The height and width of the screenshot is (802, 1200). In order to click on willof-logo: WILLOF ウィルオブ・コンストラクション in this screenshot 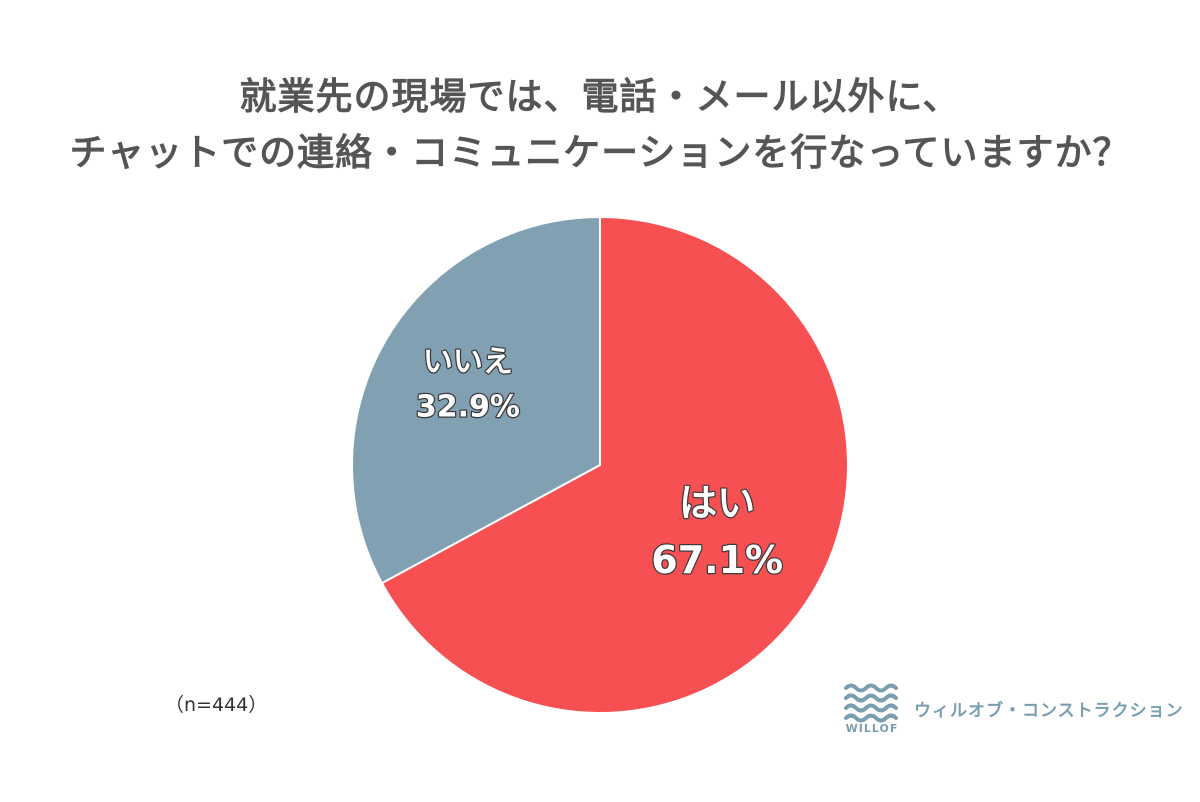, I will do `click(1012, 712)`.